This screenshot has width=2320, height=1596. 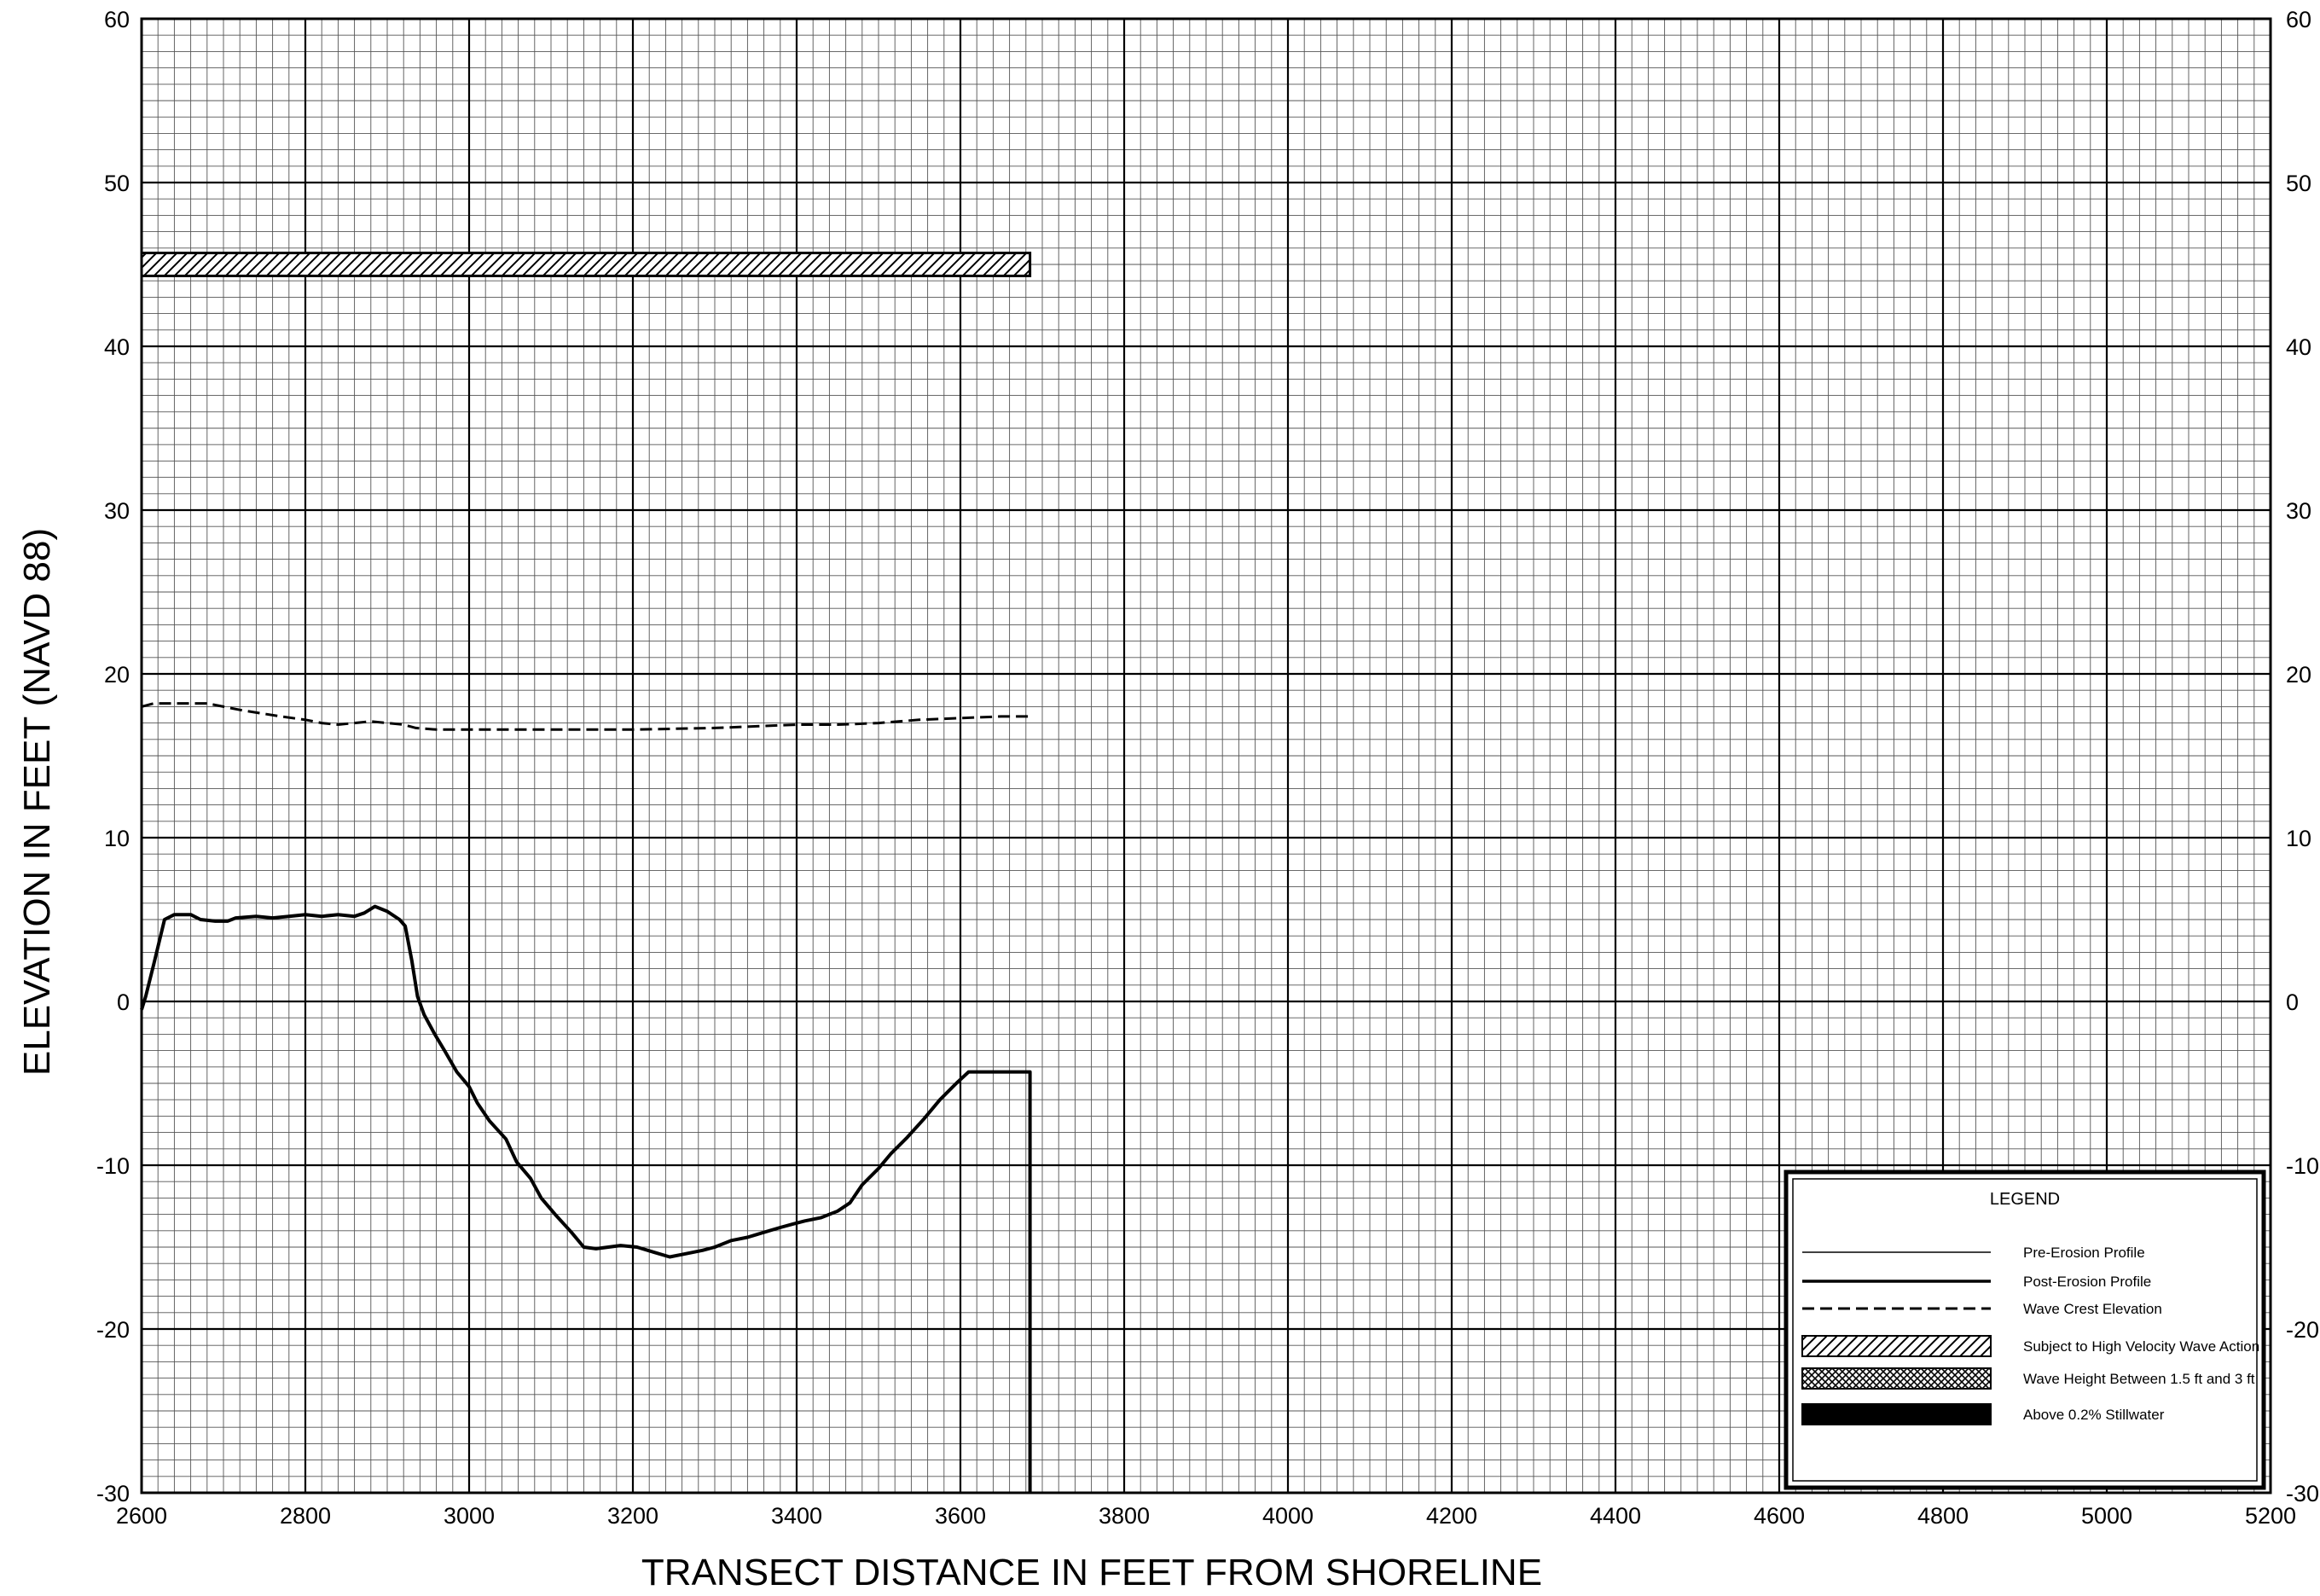 What do you see at coordinates (117, 511) in the screenshot?
I see `y-tick-label-left: 30` at bounding box center [117, 511].